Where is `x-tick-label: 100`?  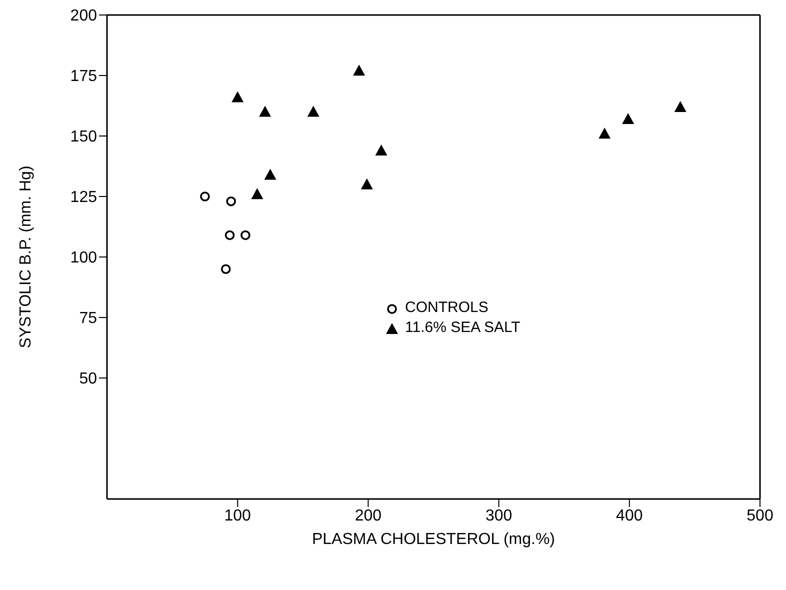 x-tick-label: 100 is located at coordinates (238, 515).